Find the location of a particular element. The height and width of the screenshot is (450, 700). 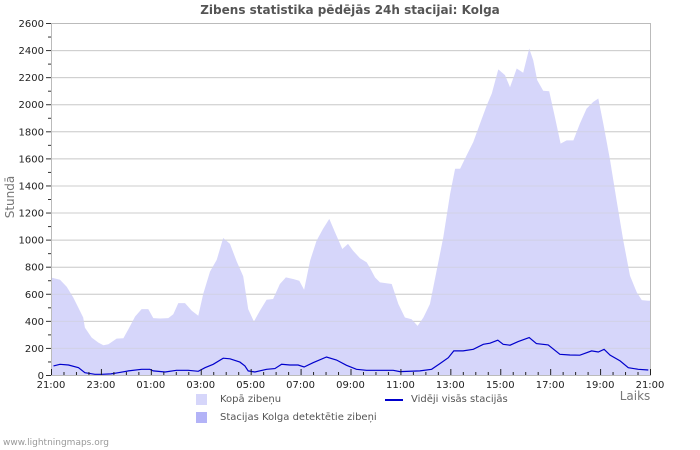

legend-swatch-total is located at coordinates (201, 399).